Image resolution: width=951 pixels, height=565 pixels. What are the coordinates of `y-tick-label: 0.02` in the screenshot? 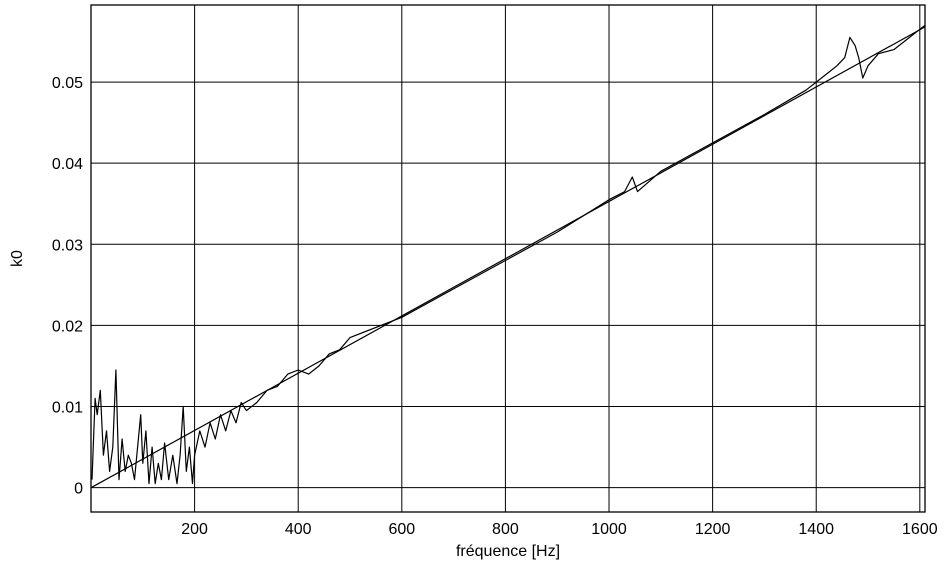 It's located at (67, 326).